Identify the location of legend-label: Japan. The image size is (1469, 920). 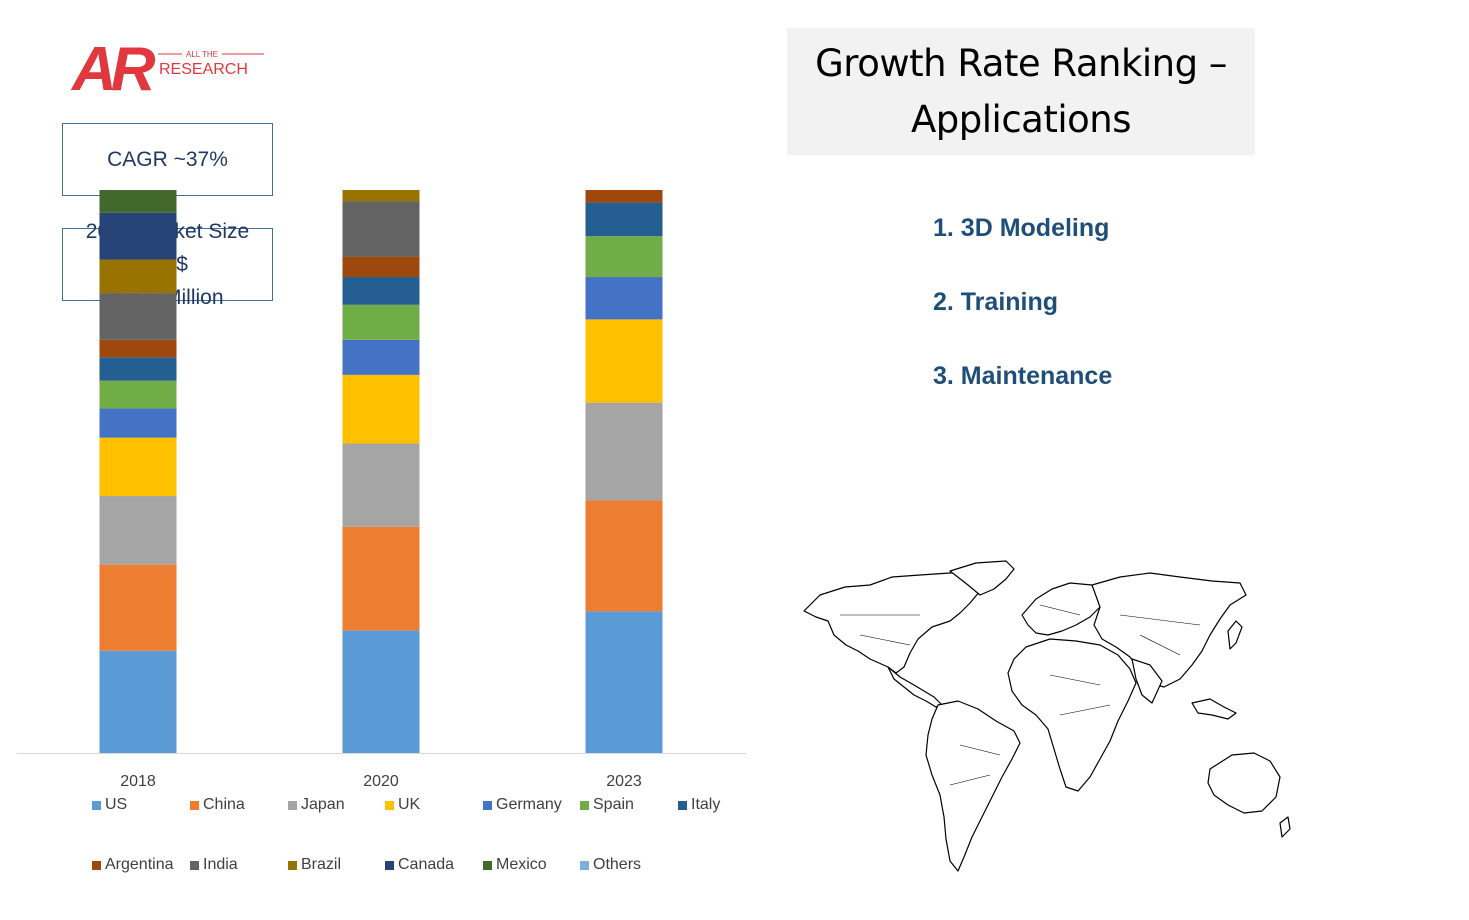
(323, 804).